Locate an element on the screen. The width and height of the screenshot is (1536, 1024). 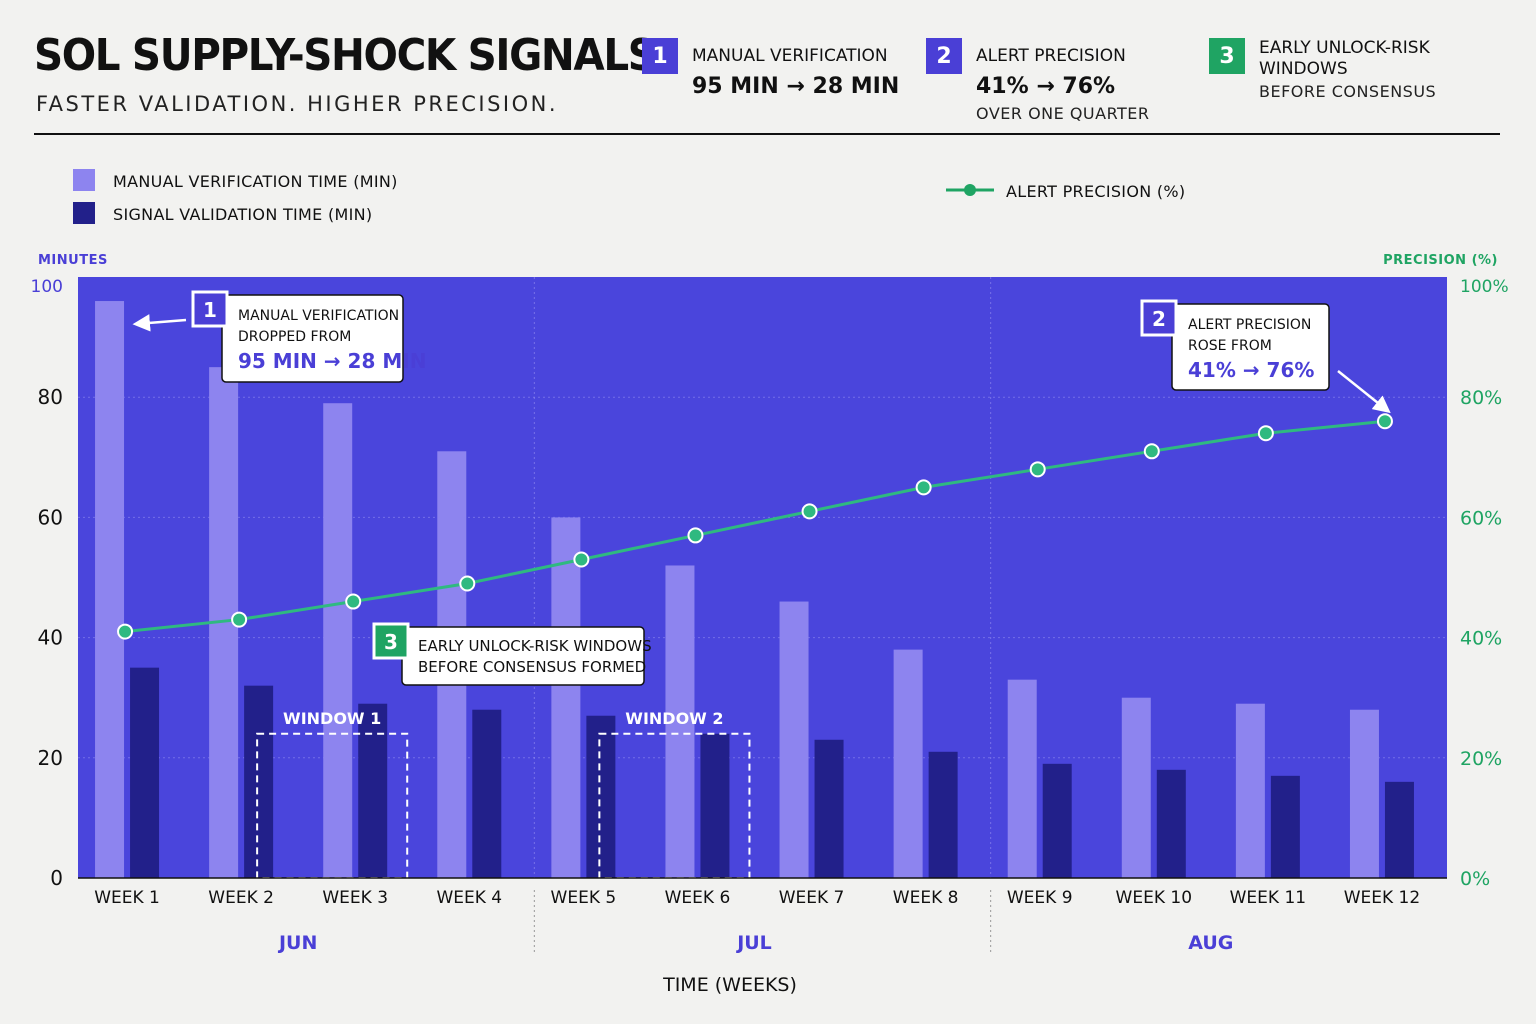
y-tick-label: 40 is located at coordinates (50, 638).